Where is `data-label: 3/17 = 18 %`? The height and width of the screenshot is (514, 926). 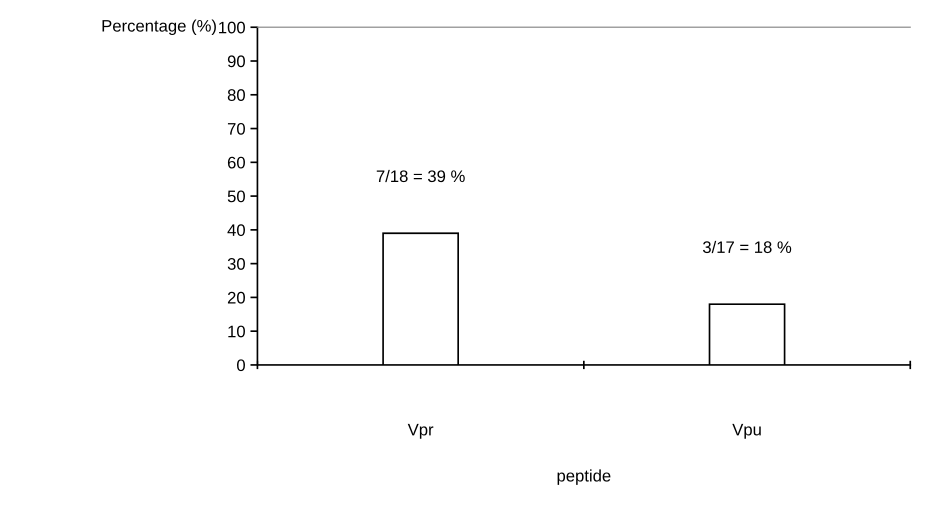
data-label: 3/17 = 18 % is located at coordinates (747, 247).